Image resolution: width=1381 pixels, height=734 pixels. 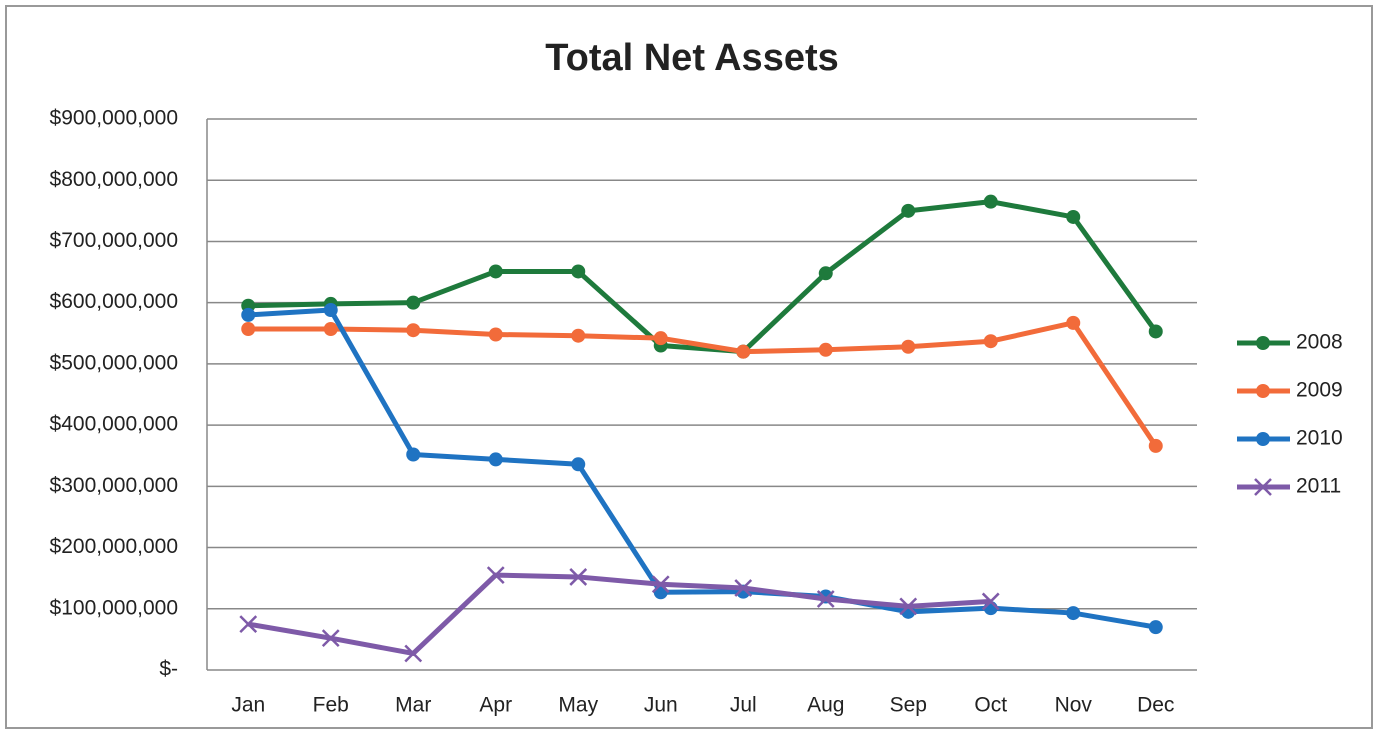 I want to click on legend-label: 2011, so click(x=1318, y=486).